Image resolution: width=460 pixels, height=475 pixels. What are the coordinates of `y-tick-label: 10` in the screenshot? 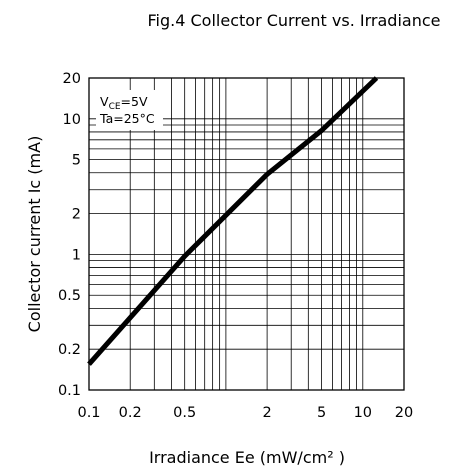 It's located at (72, 120).